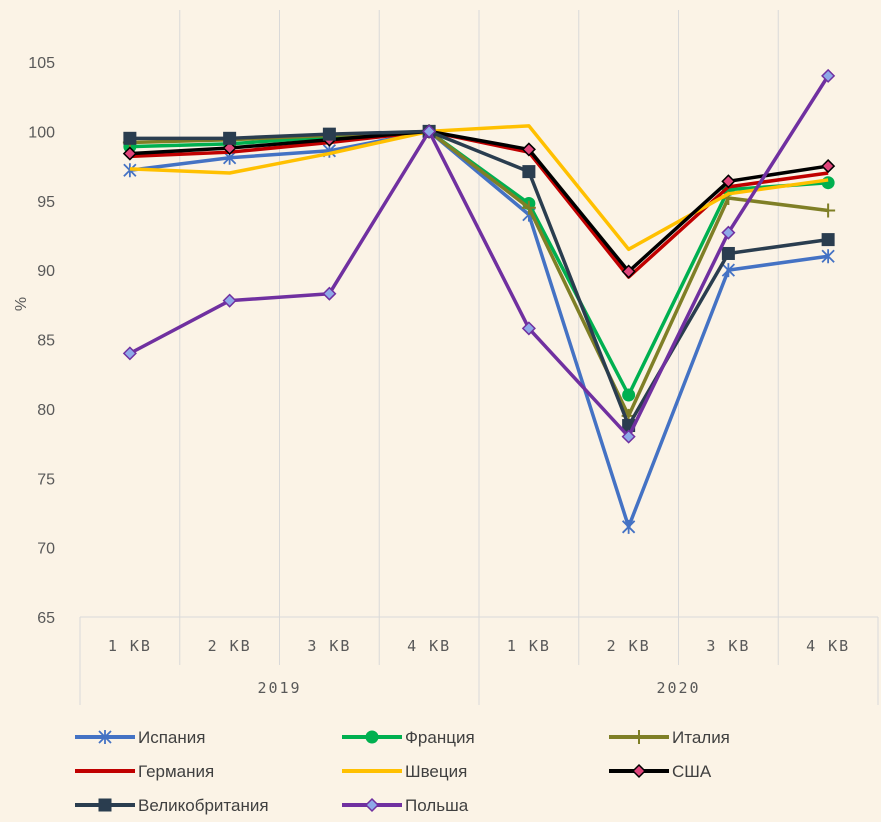  I want to click on y-tick-label: 100, so click(41, 132).